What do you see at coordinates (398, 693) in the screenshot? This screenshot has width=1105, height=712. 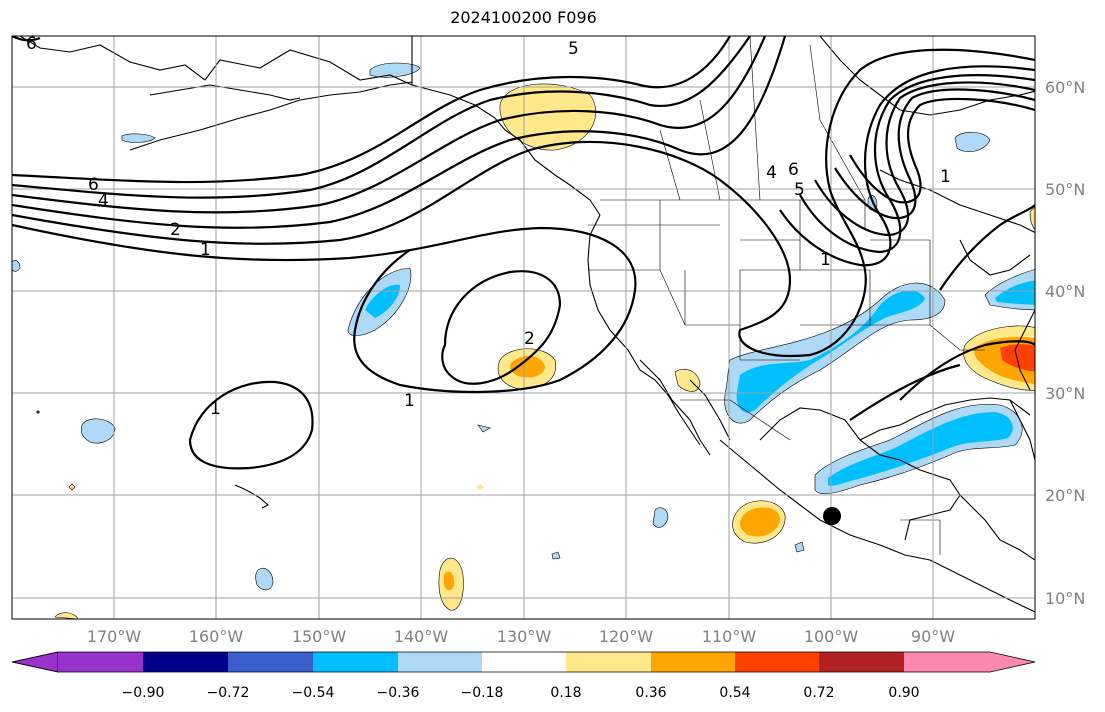 I see `colorbar-tick-label: −0.36` at bounding box center [398, 693].